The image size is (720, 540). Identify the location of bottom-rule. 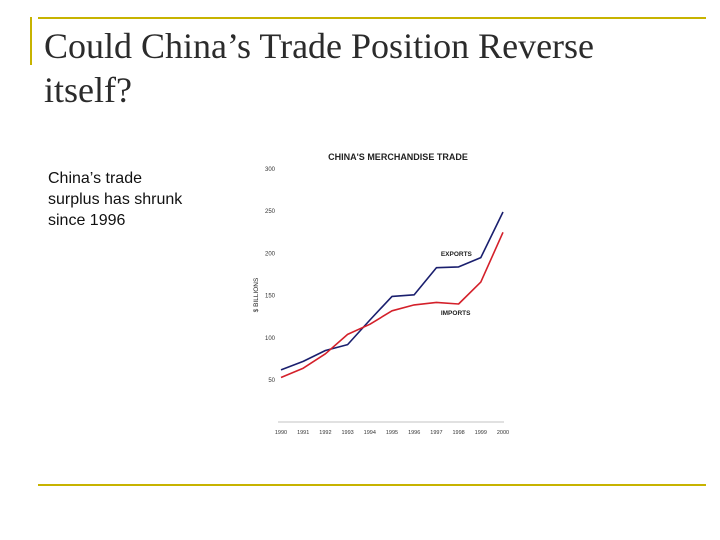
(372, 485).